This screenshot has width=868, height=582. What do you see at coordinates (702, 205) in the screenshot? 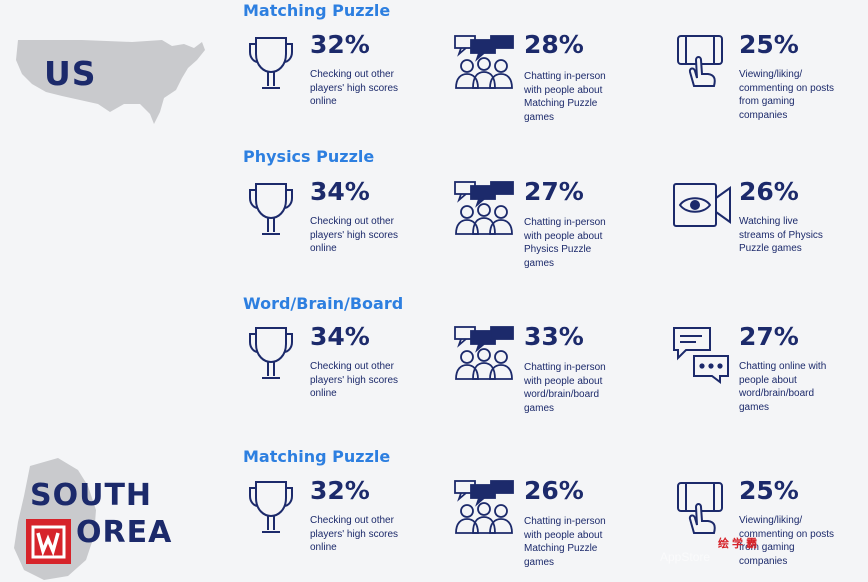
I see `eye-stream-icon` at bounding box center [702, 205].